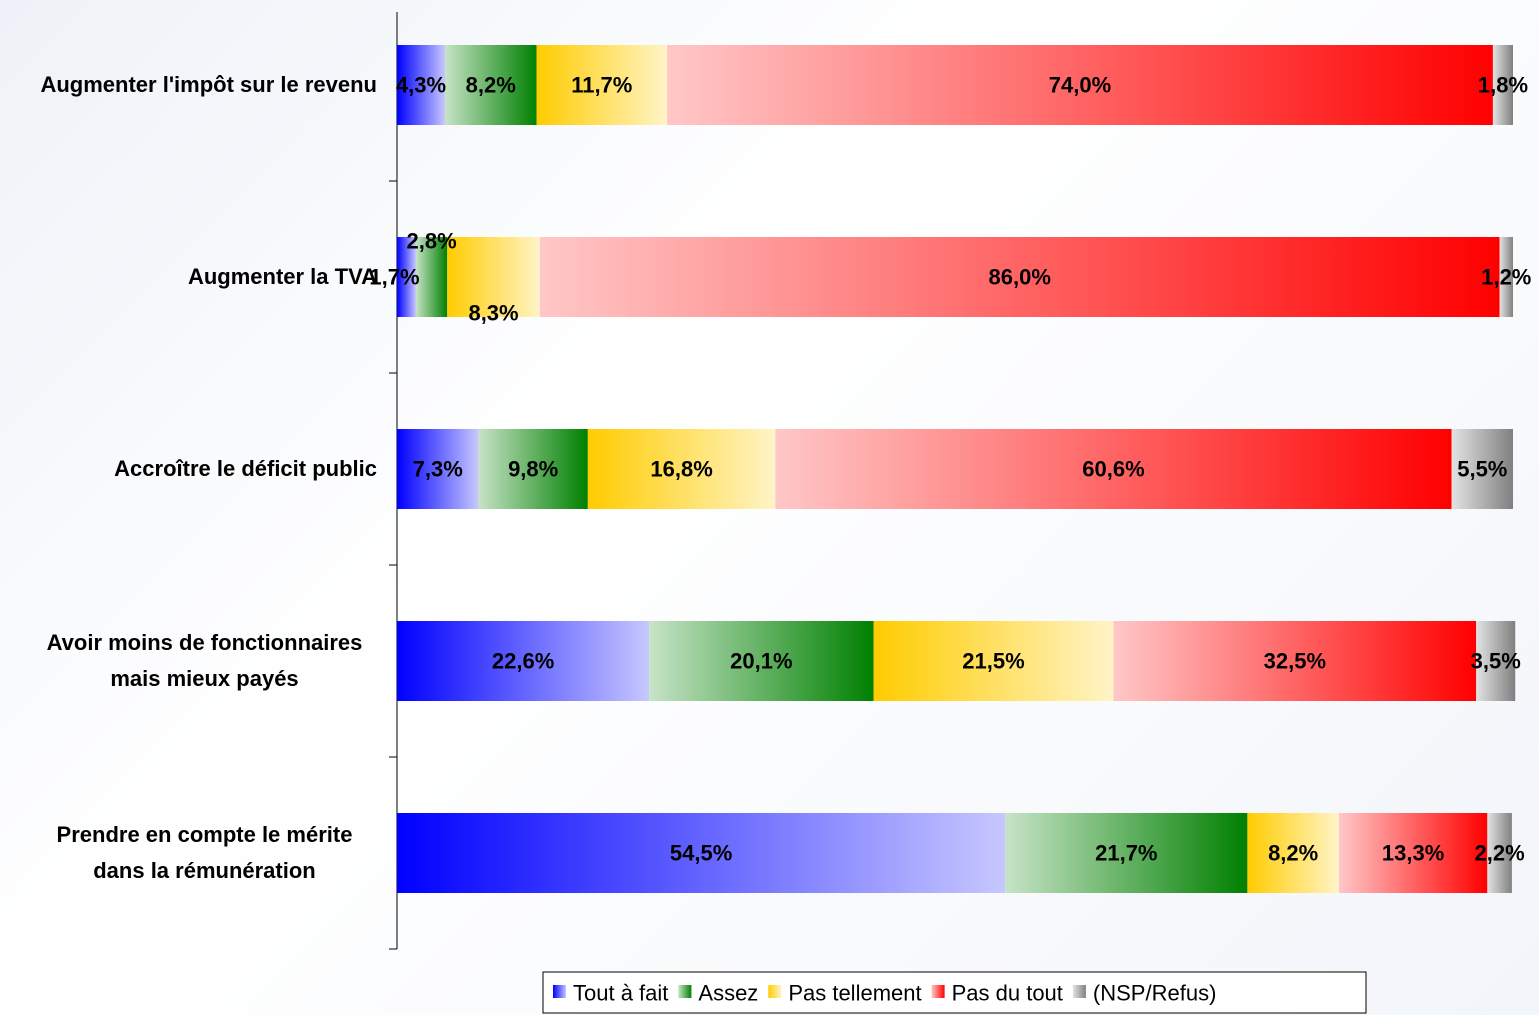  Describe the element at coordinates (432, 241) in the screenshot. I see `value-label: 2,8%` at that location.